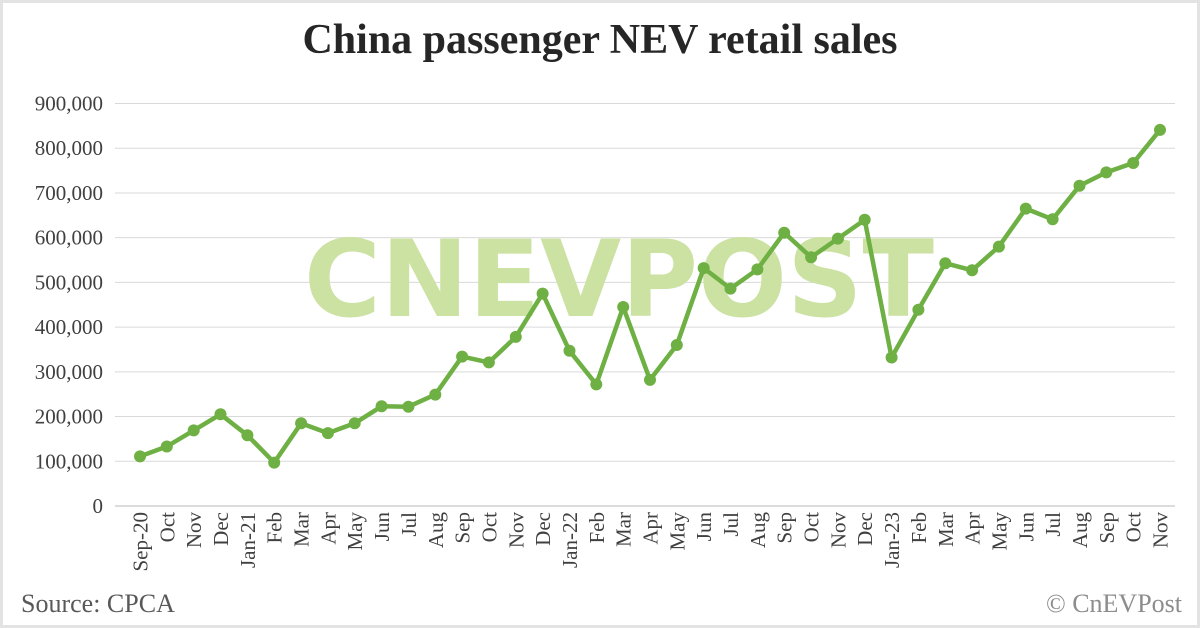  I want to click on copyright-label: © CnEVPost, so click(1113, 603).